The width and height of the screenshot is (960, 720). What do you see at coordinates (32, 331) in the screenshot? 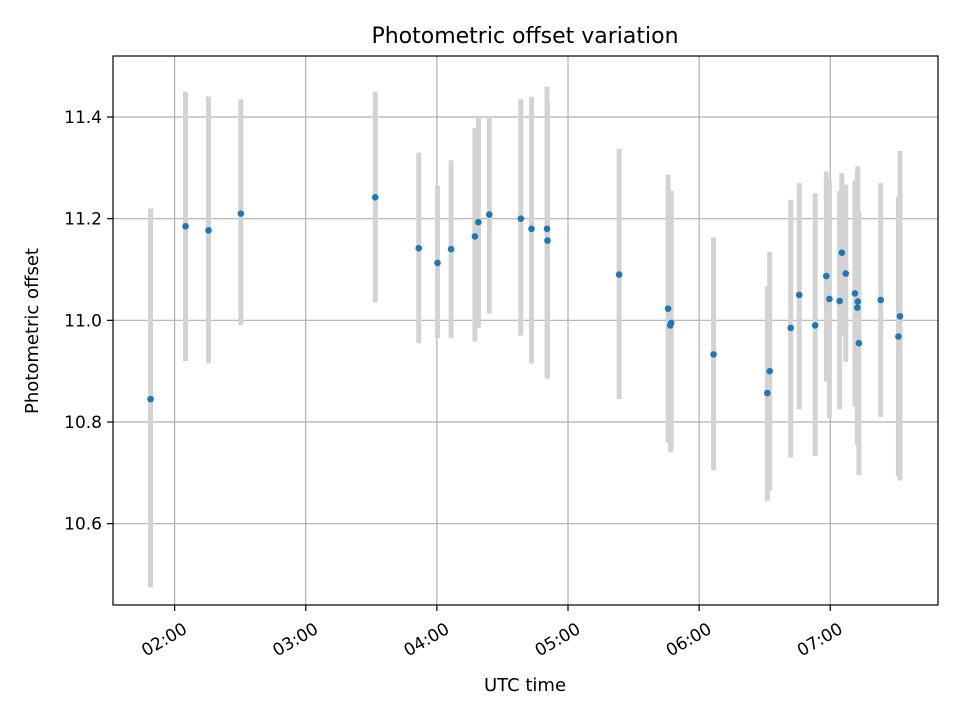
I see `y-axis-label: Photometric offset` at bounding box center [32, 331].